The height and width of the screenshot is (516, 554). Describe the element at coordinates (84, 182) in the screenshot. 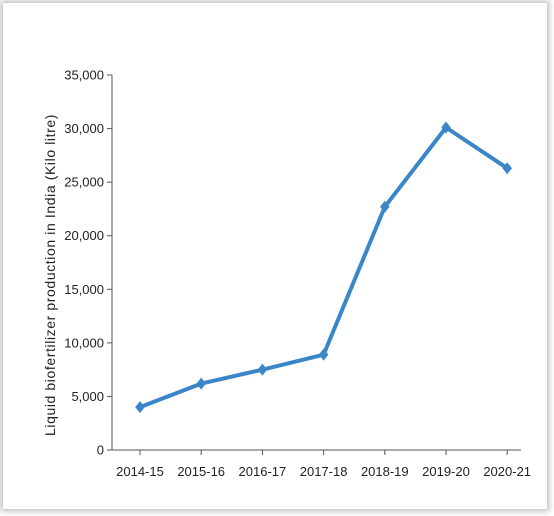

I see `y-tick-label: 25,000` at that location.